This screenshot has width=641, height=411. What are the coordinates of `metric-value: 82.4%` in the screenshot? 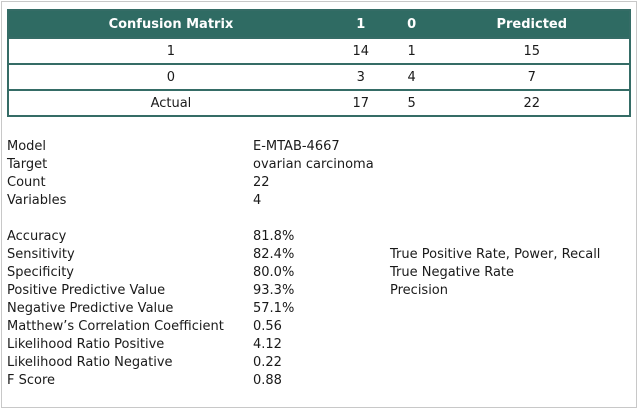 It's located at (274, 254).